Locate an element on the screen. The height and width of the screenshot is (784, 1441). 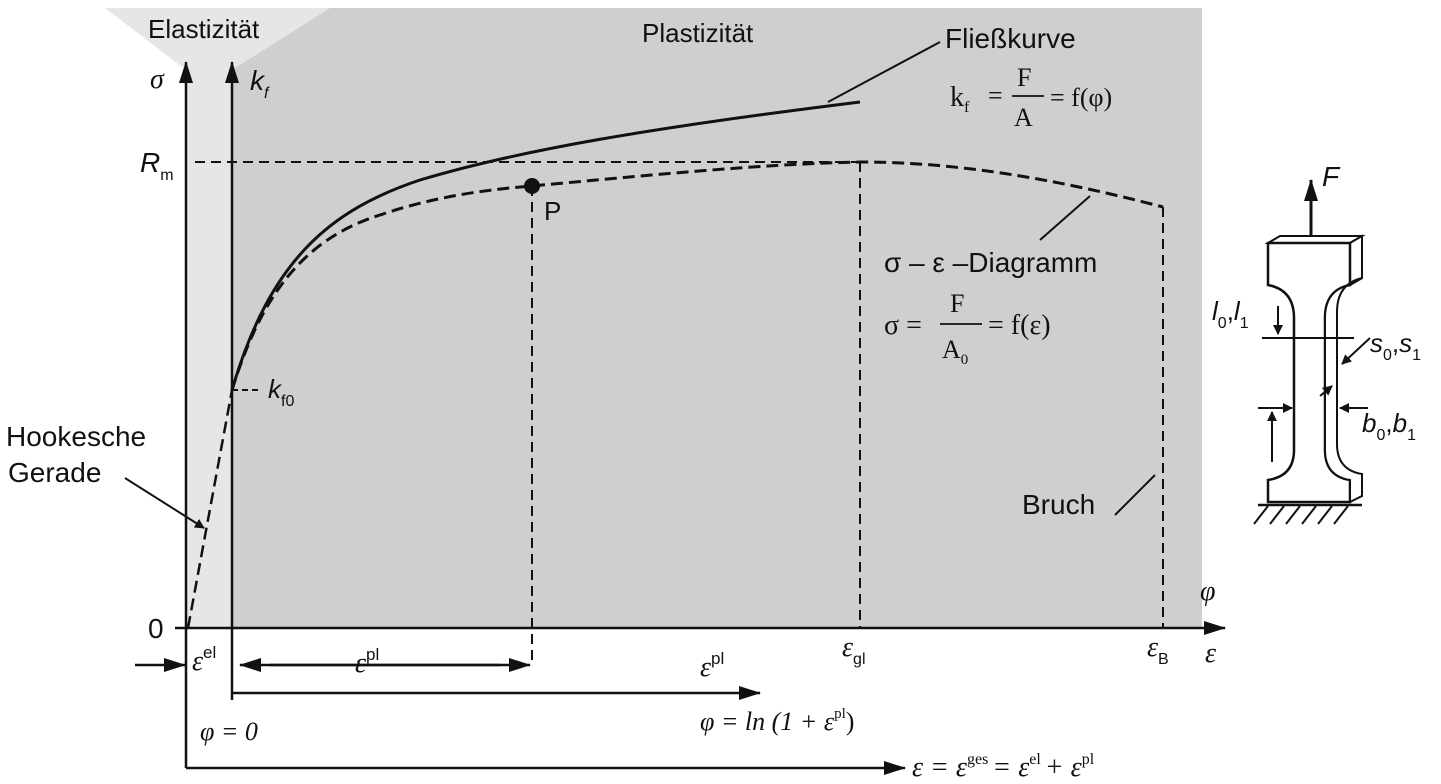
svg-text: kf is located at coordinates (960, 99).